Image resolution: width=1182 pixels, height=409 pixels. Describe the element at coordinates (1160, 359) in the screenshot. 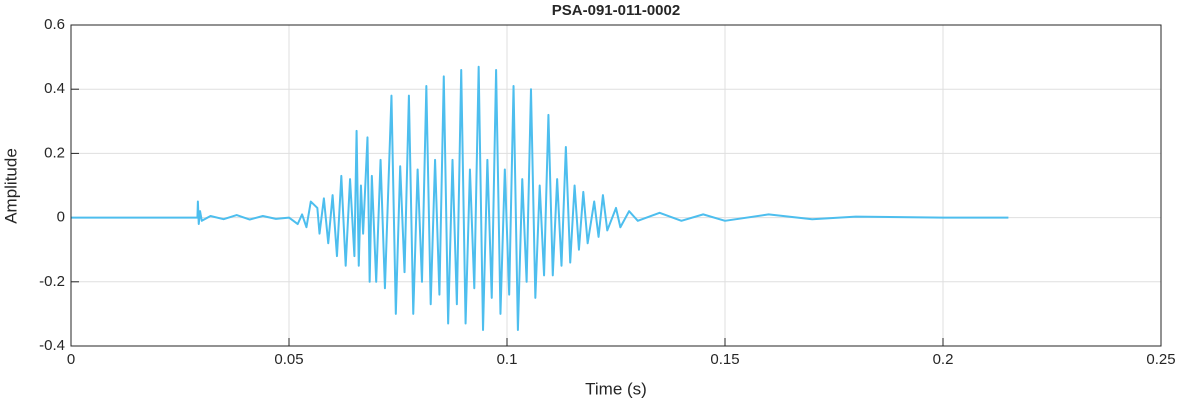

I see `x-tick-label: 0.25` at that location.